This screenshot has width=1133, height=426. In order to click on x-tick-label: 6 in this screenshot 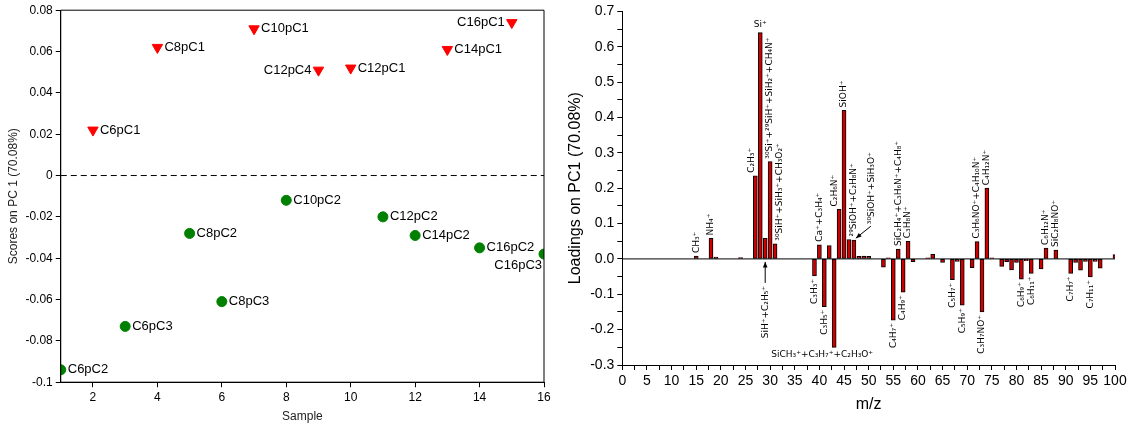, I will do `click(222, 396)`.